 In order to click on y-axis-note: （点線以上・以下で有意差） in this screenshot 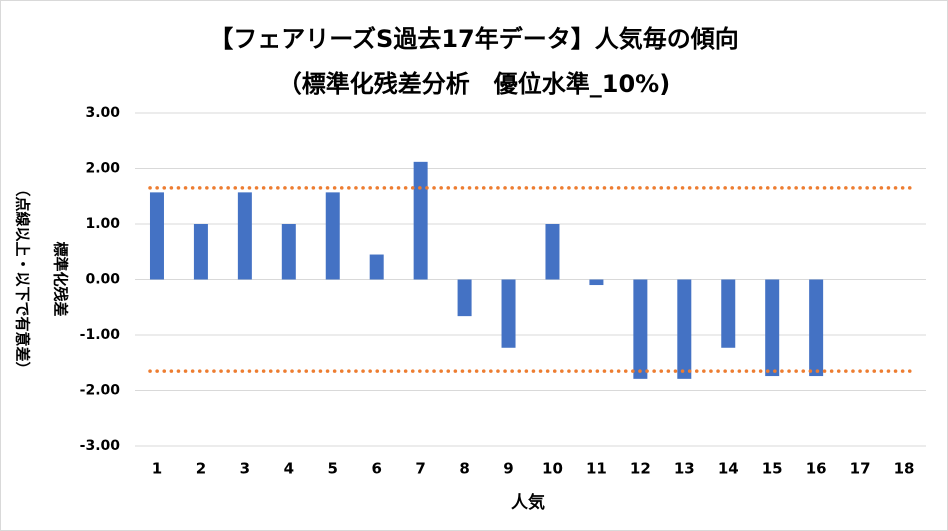, I will do `click(23, 278)`.